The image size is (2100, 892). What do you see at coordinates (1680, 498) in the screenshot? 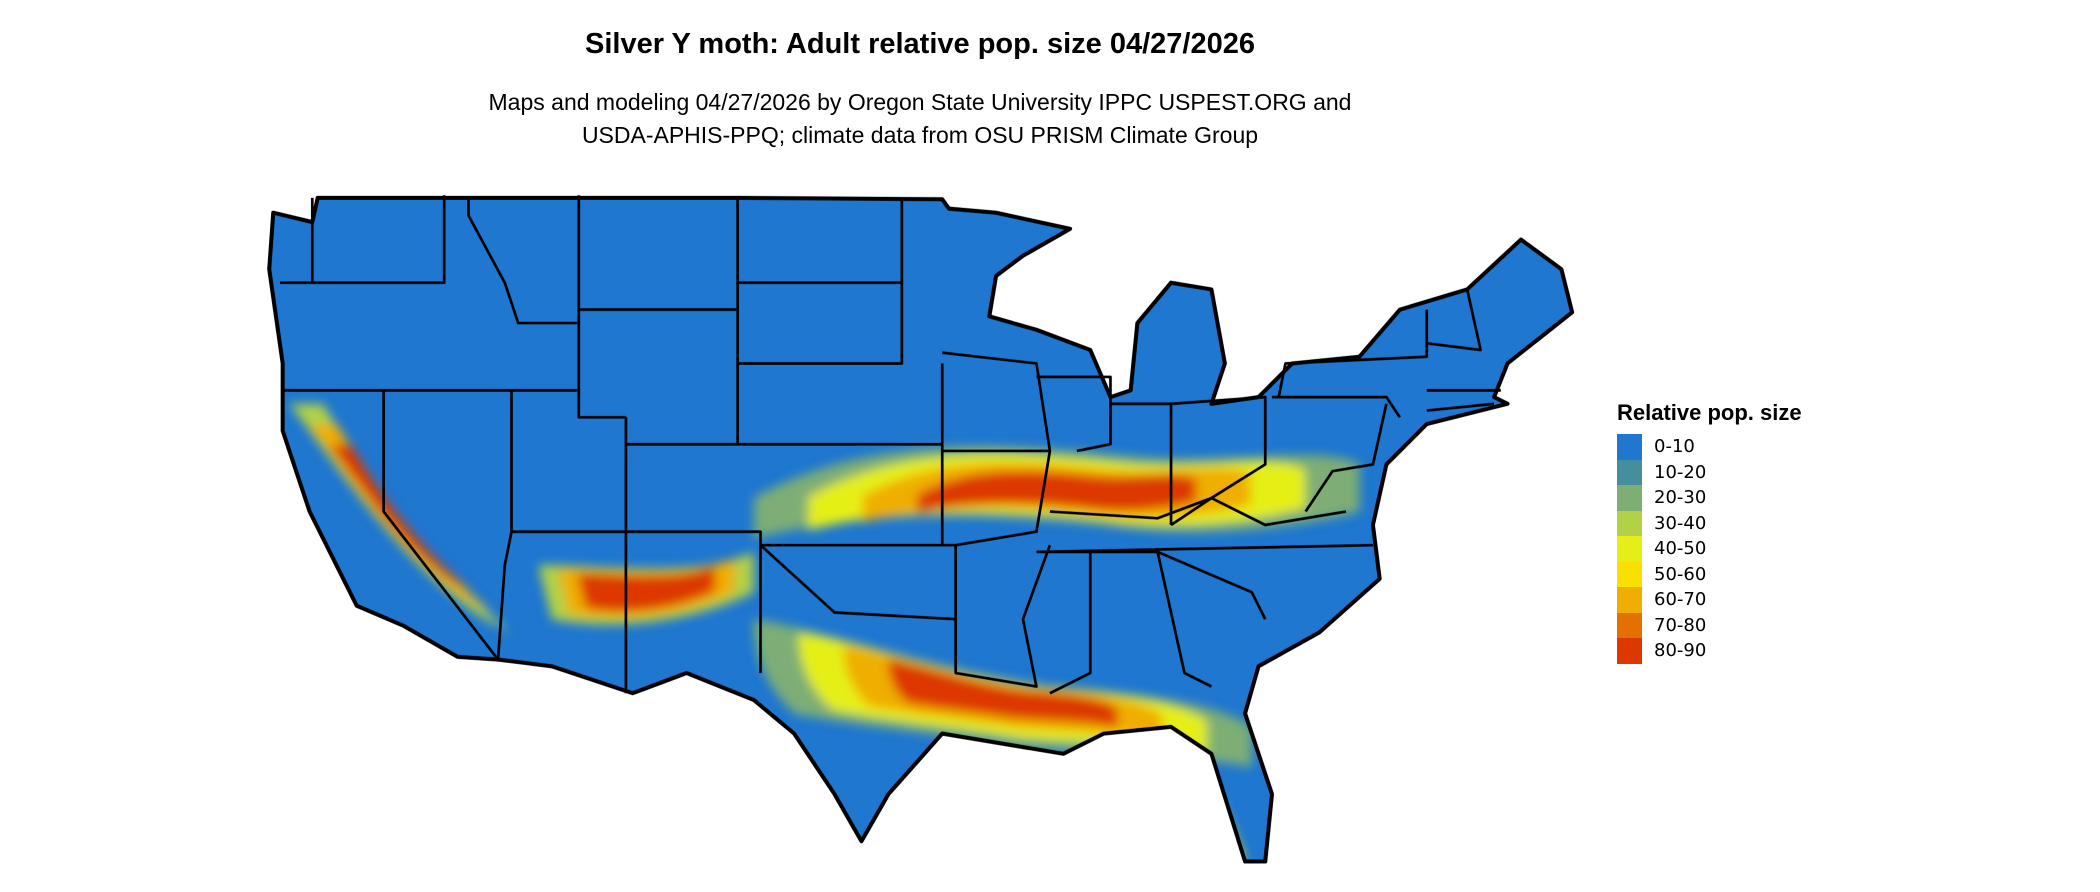
I see `legend-label: 20-30` at bounding box center [1680, 498].